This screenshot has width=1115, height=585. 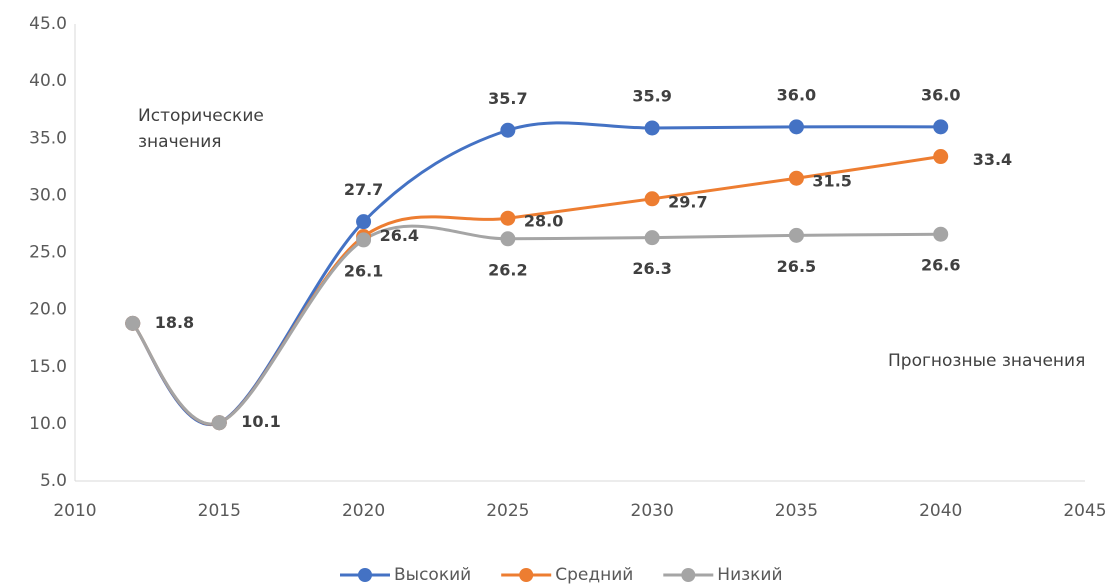 What do you see at coordinates (48, 310) in the screenshot?
I see `y-tick-label: 20.0` at bounding box center [48, 310].